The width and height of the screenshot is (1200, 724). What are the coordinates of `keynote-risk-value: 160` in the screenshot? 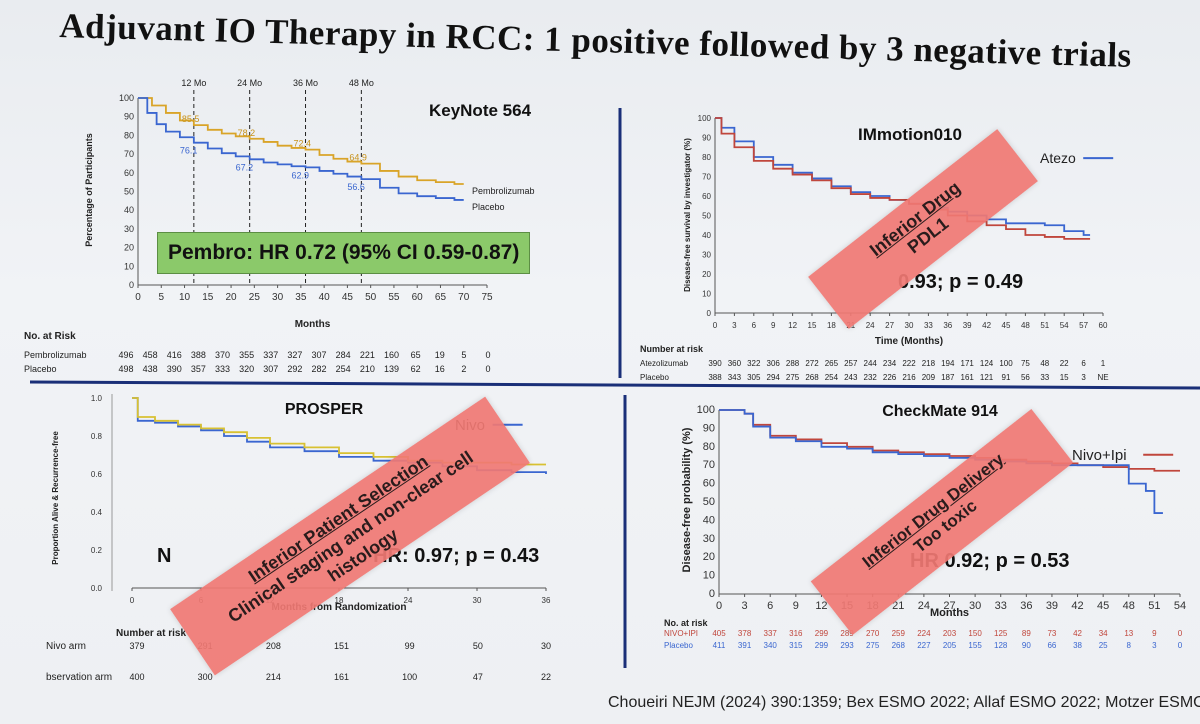 It's located at (391, 355).